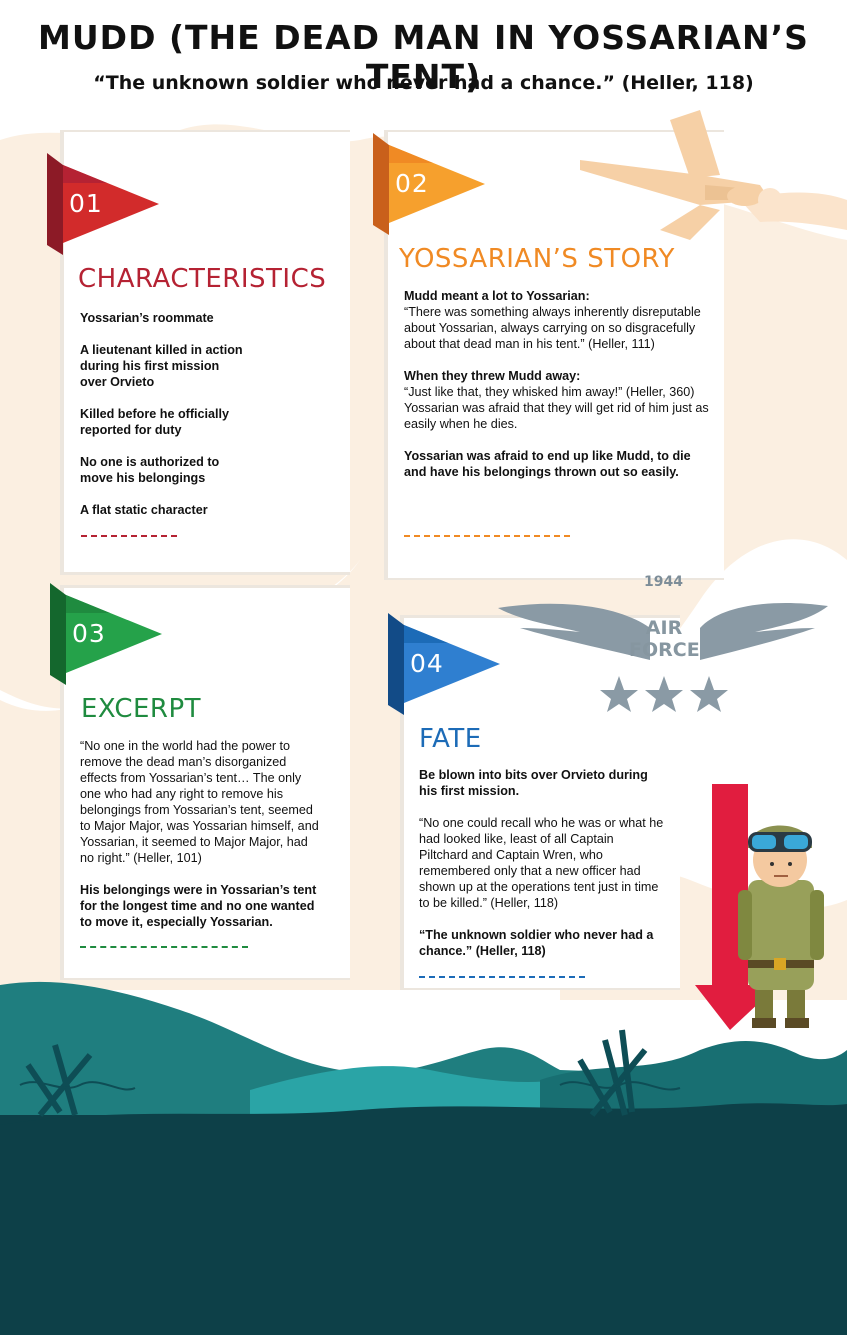 The image size is (847, 1335). What do you see at coordinates (781, 926) in the screenshot?
I see `soldier-illustration` at bounding box center [781, 926].